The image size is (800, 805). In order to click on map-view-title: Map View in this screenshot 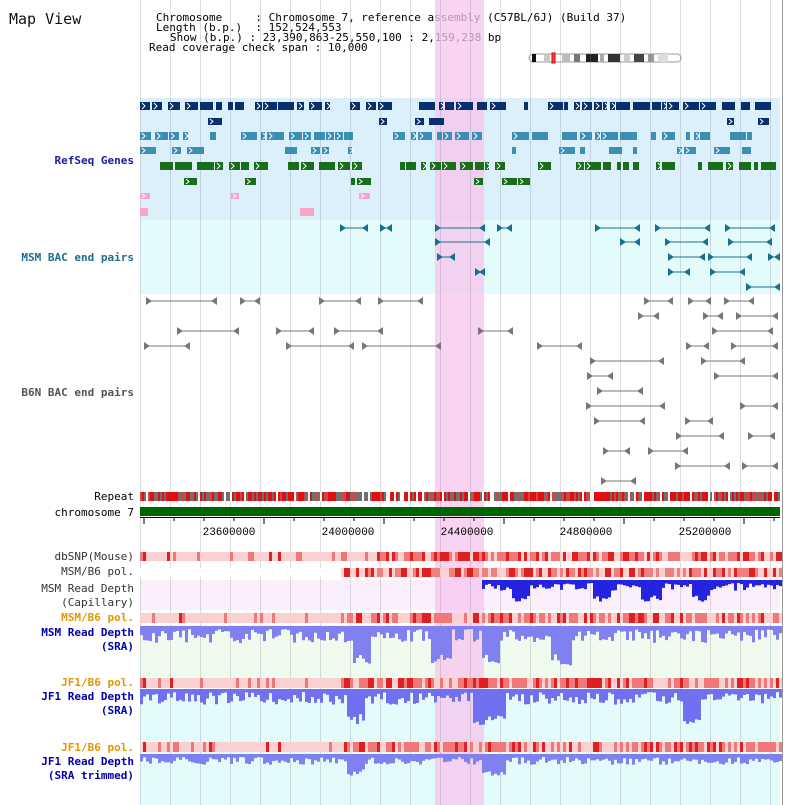, I will do `click(45, 19)`.